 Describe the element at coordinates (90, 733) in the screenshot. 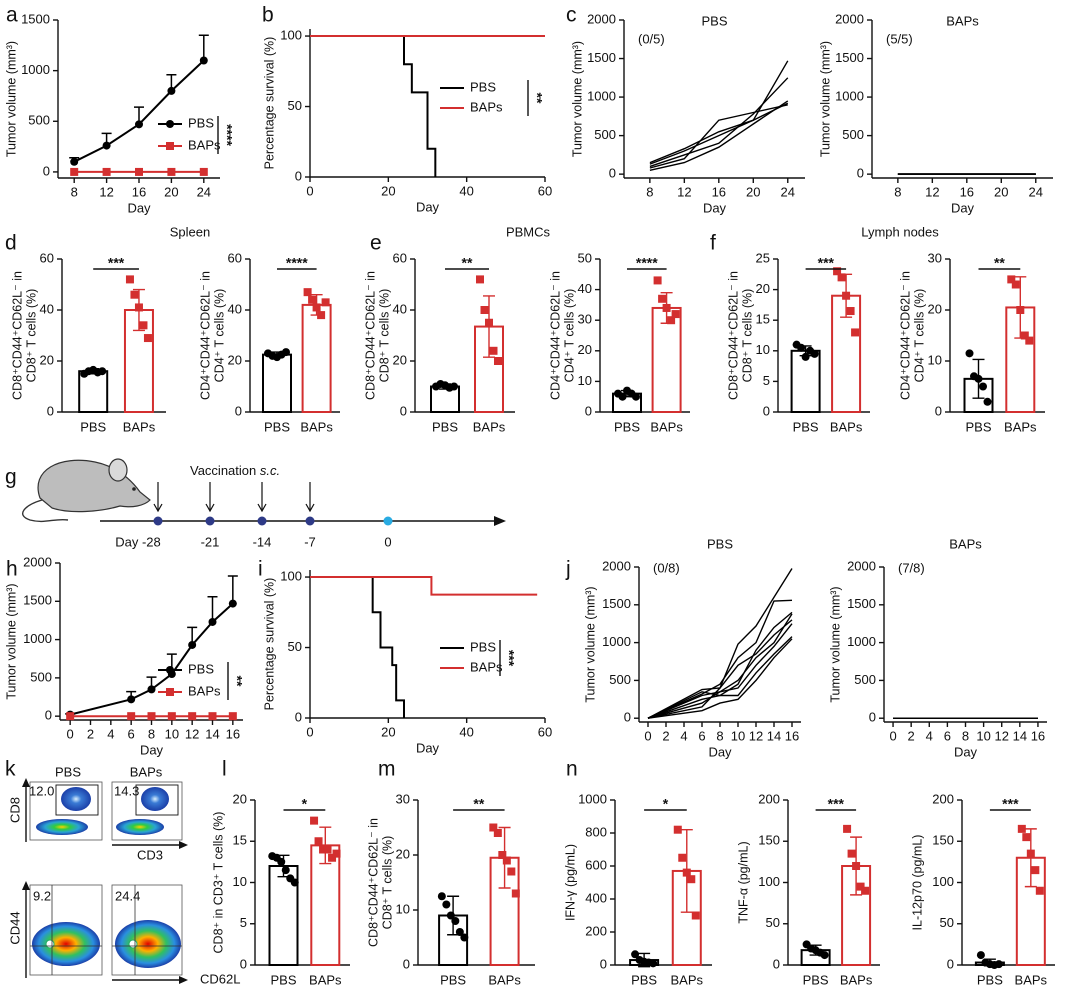

I see `x-tick-label: 2` at that location.